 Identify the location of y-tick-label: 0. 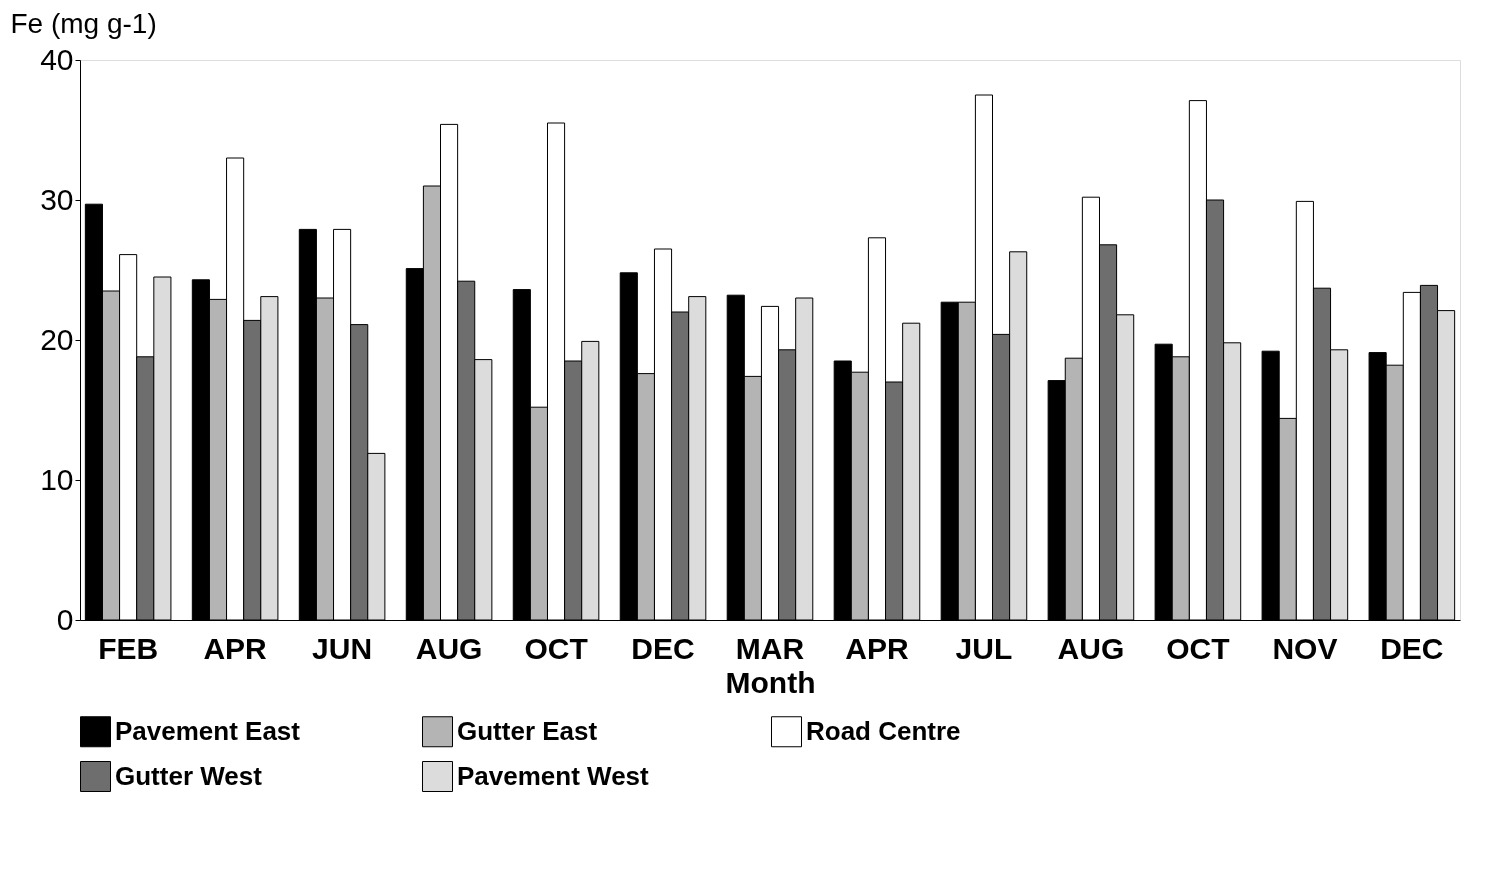
(65, 619).